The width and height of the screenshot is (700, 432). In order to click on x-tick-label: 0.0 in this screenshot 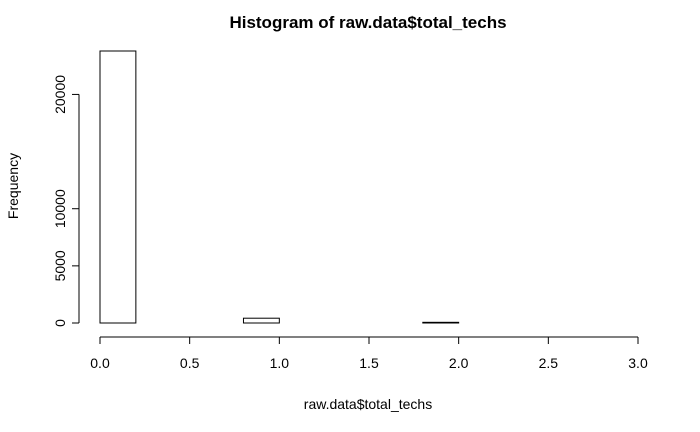, I will do `click(100, 363)`.